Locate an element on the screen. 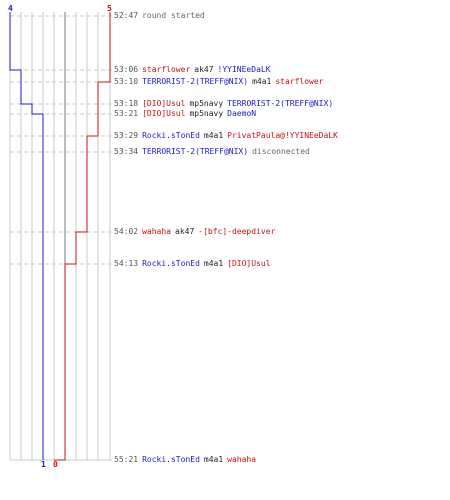 Image resolution: width=450 pixels, height=500 pixels. event-row: 54:02 wahaha ak47 -[bfc]-deepdiver is located at coordinates (196, 232).